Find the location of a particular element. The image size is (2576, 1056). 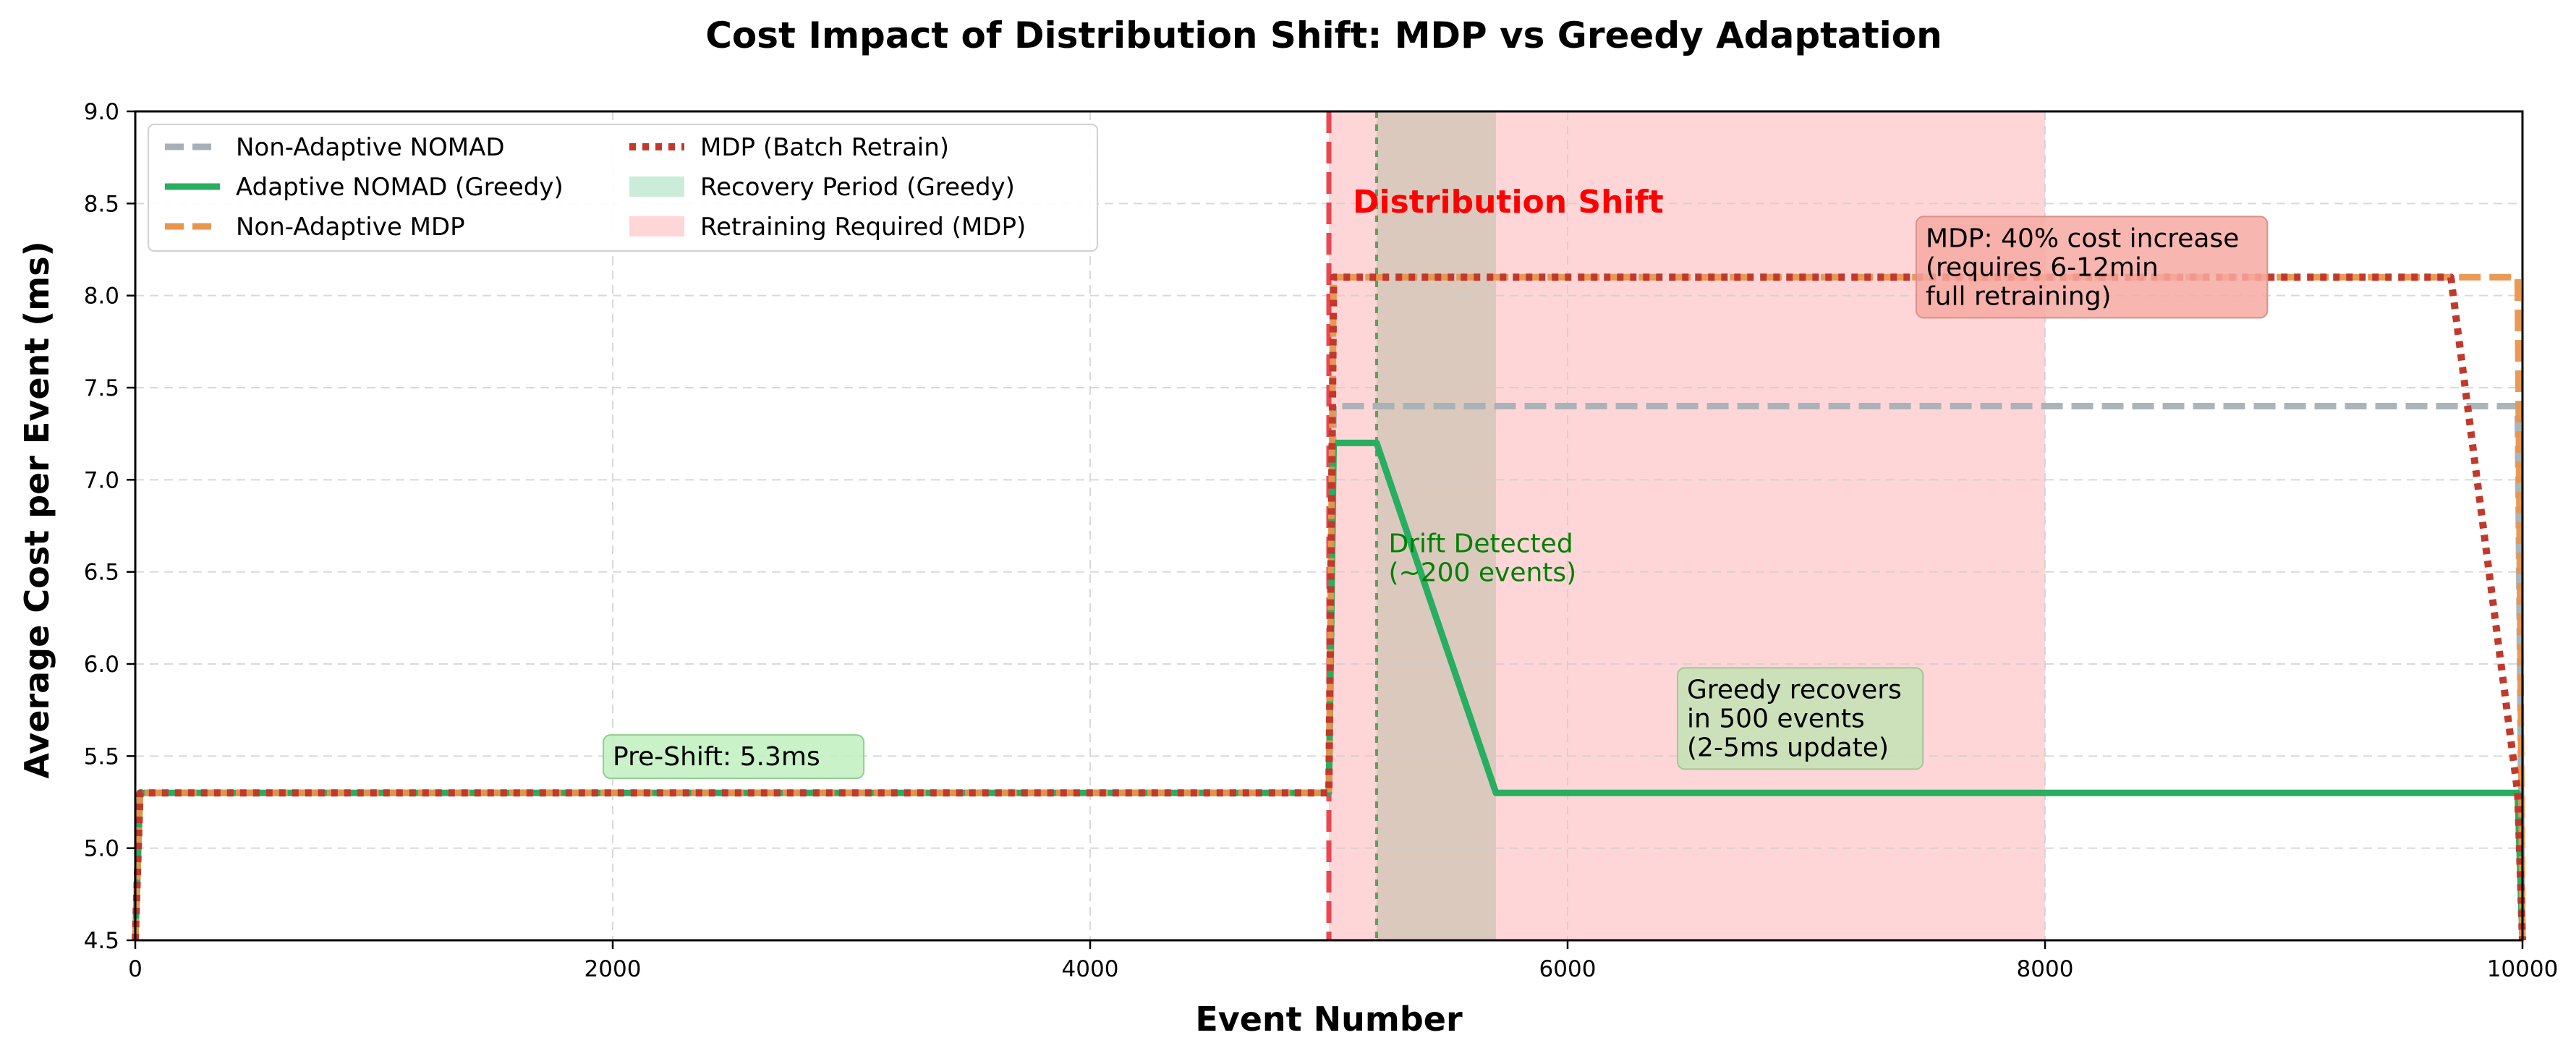

annotation-text-line: Drift Detected is located at coordinates (1481, 543).